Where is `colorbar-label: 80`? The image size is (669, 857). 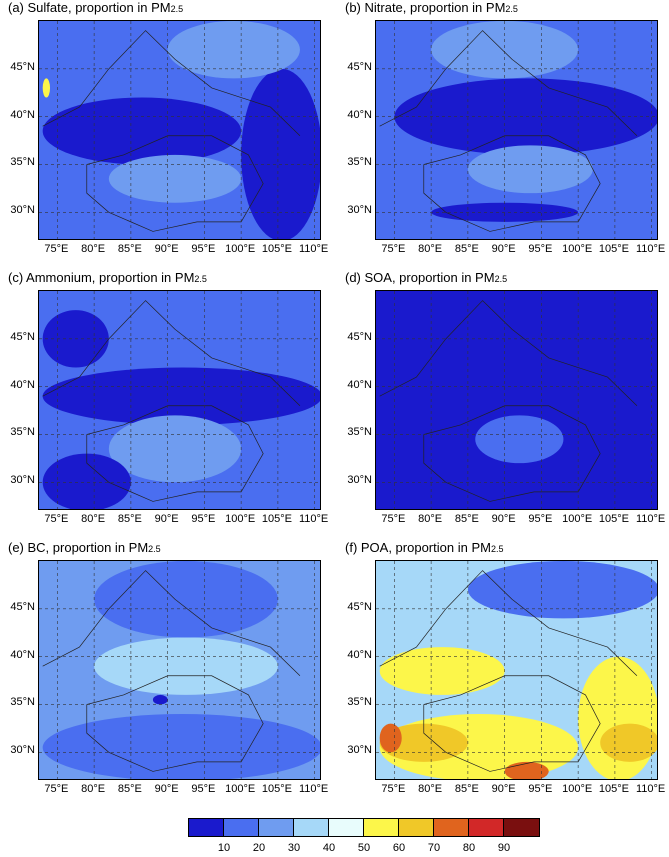
colorbar-label: 80 is located at coordinates (469, 848).